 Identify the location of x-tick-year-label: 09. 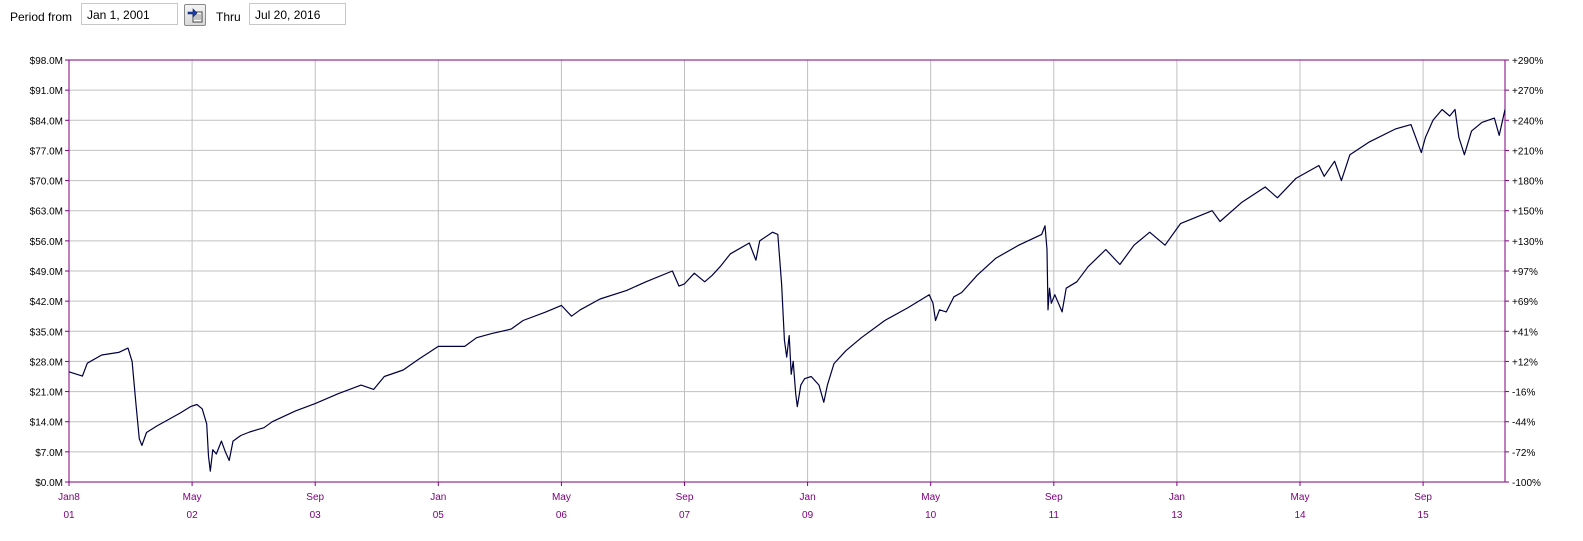
(808, 515).